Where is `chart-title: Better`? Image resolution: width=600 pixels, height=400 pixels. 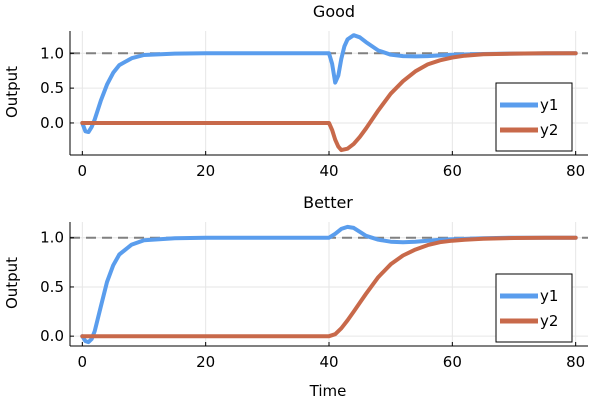 chart-title: Better is located at coordinates (328, 202).